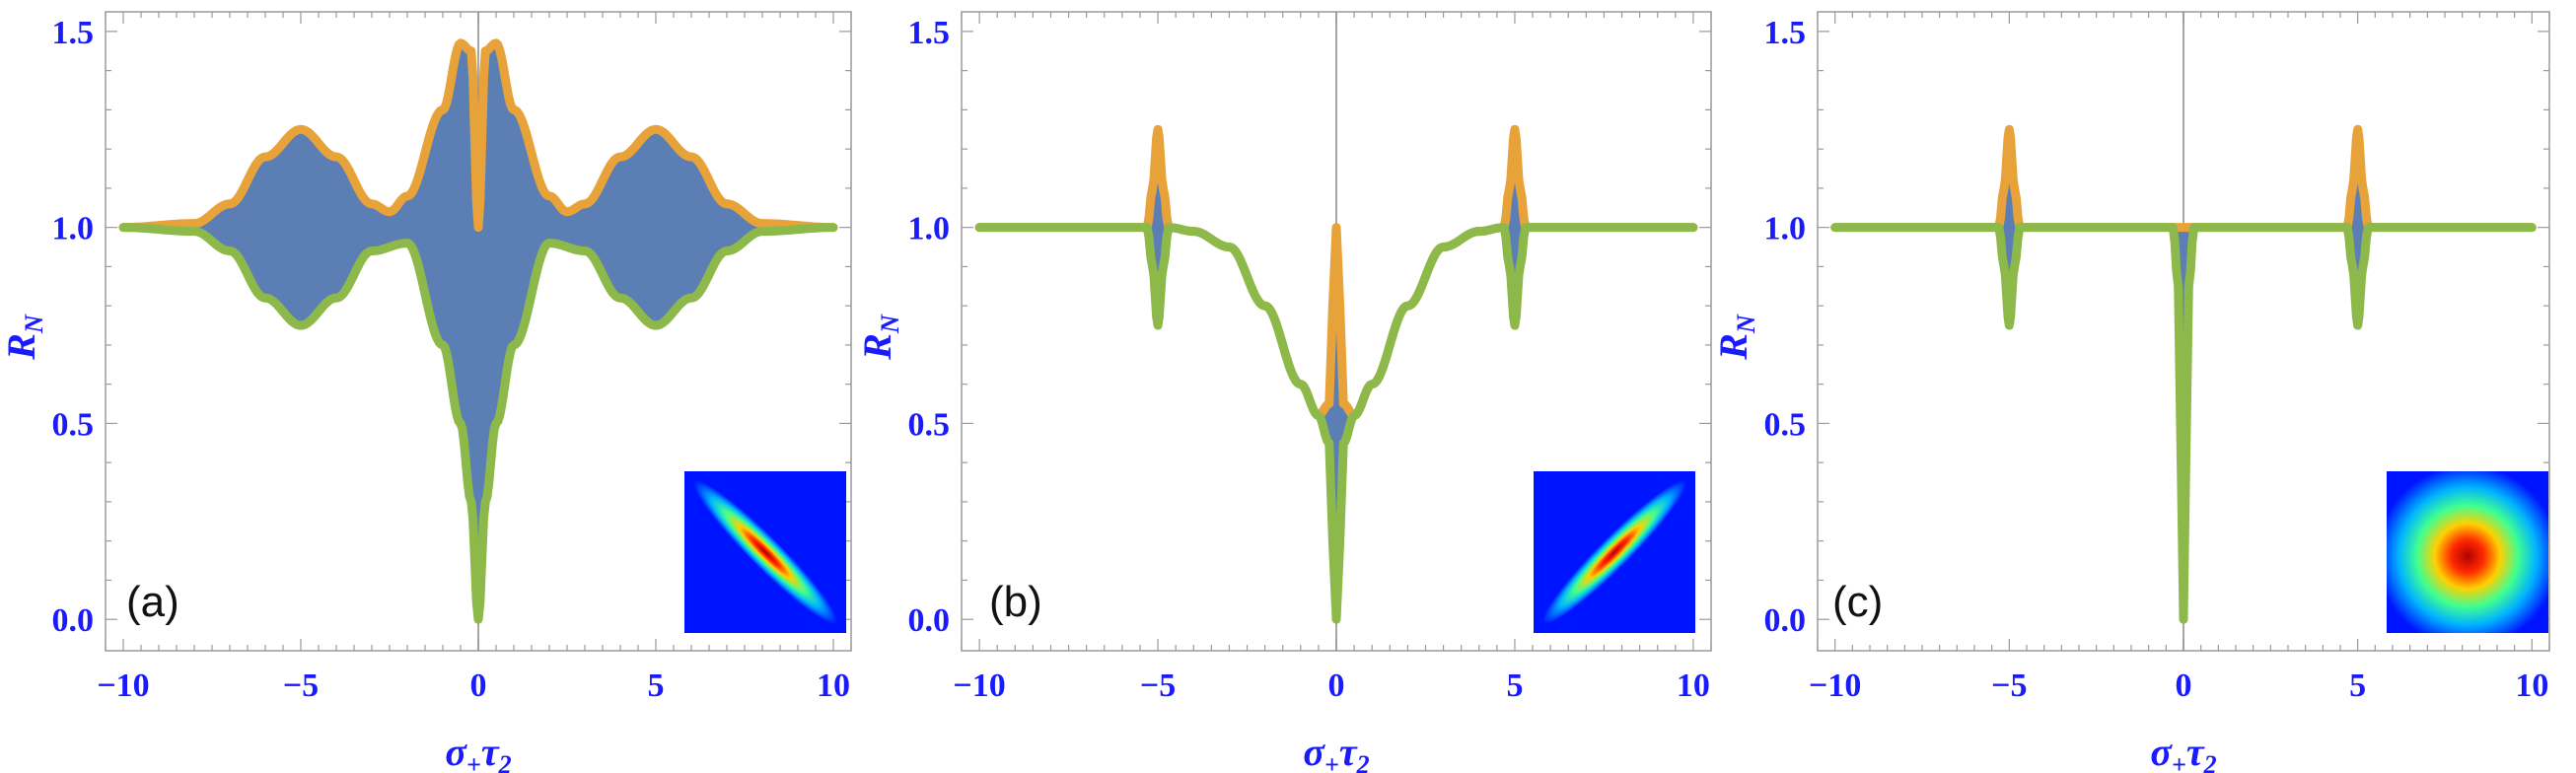  I want to click on panel-tag: (a), so click(152, 602).